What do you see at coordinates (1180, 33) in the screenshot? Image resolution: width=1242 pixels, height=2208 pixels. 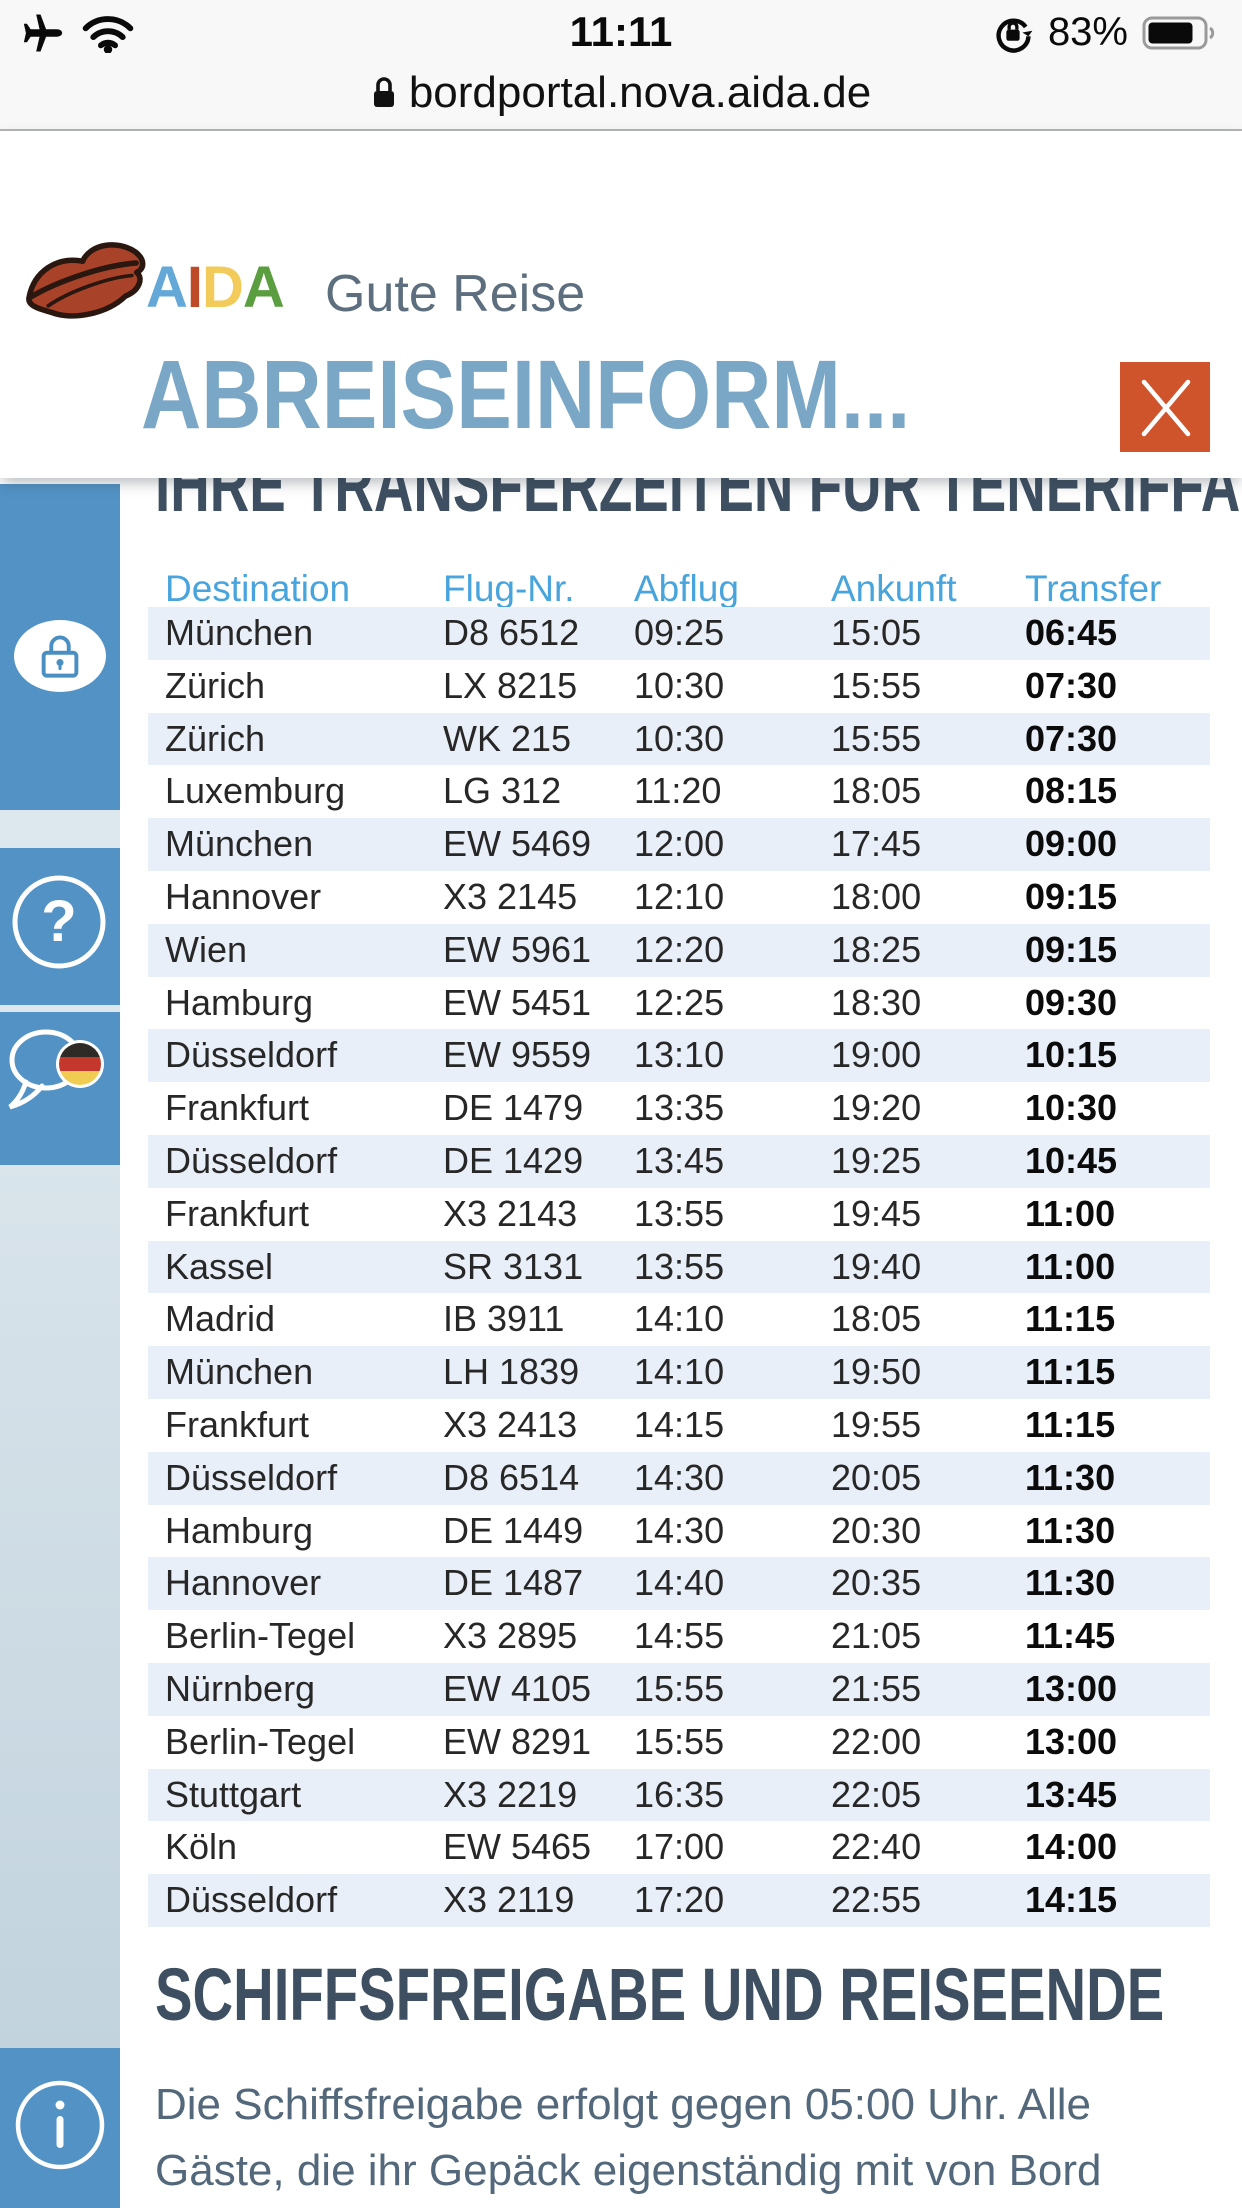 I see `battery-icon` at bounding box center [1180, 33].